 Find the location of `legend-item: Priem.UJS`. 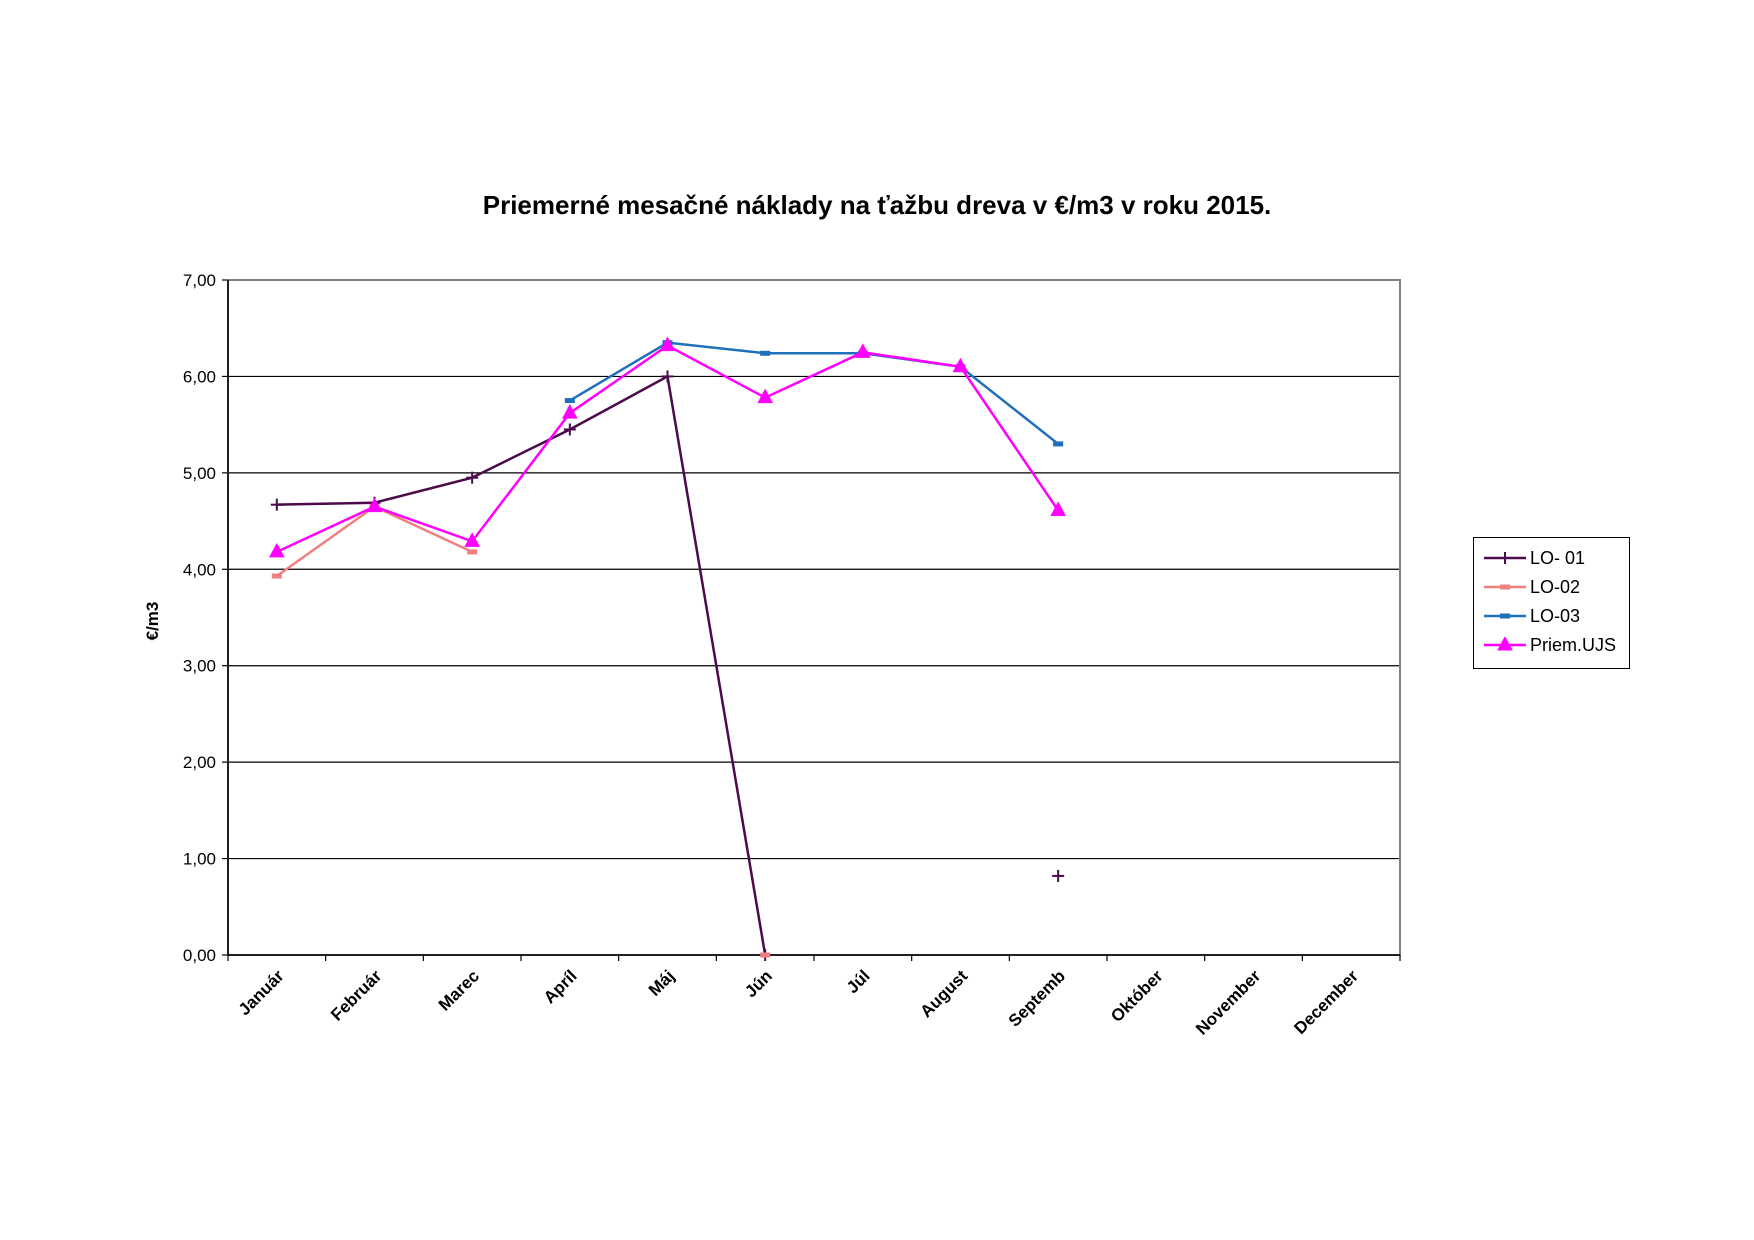

legend-item: Priem.UJS is located at coordinates (1550, 645).